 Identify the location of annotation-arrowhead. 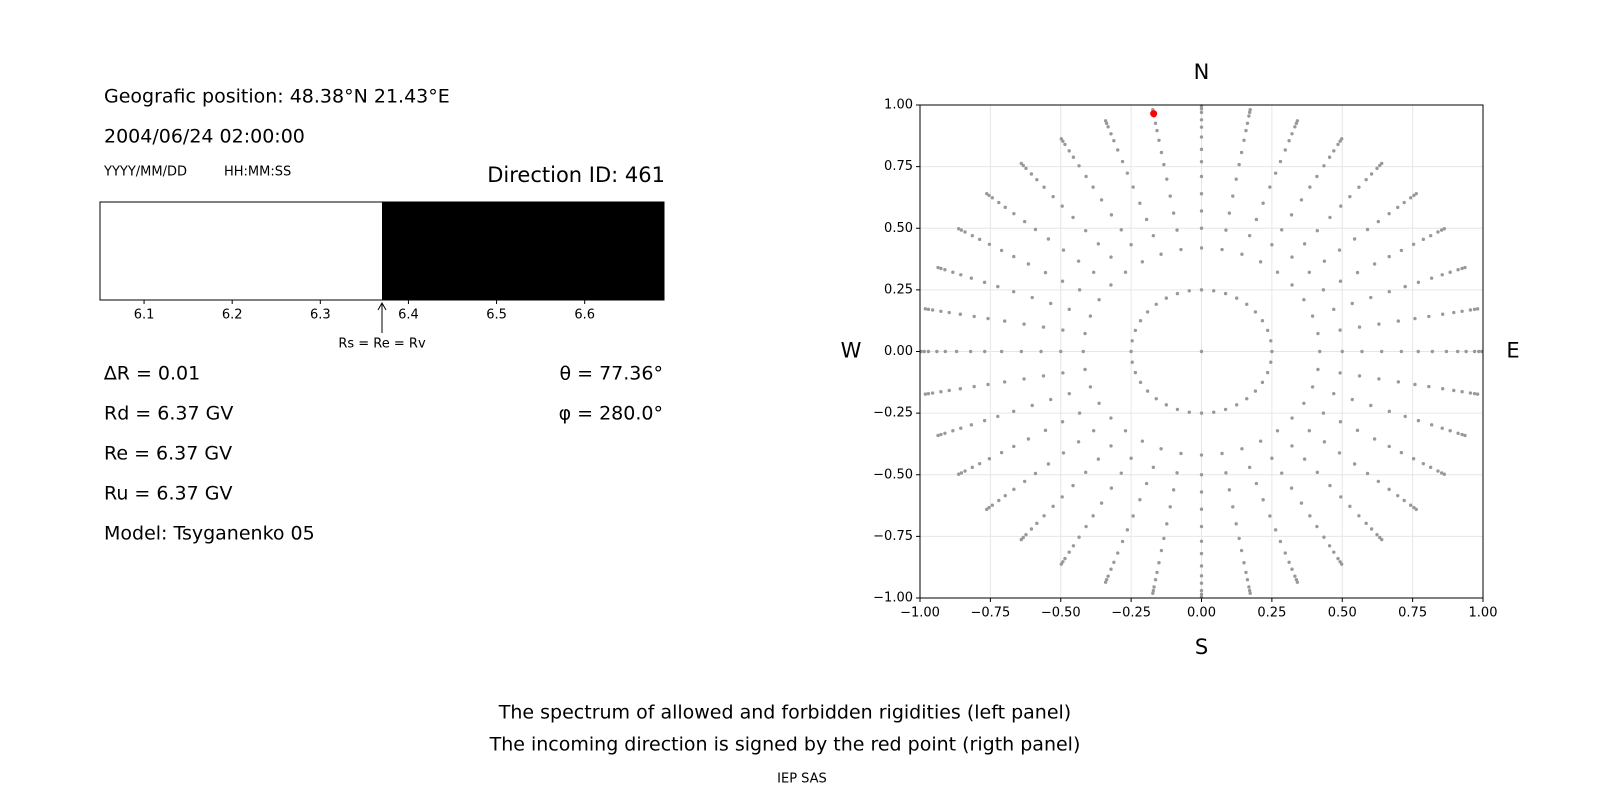
(382, 306).